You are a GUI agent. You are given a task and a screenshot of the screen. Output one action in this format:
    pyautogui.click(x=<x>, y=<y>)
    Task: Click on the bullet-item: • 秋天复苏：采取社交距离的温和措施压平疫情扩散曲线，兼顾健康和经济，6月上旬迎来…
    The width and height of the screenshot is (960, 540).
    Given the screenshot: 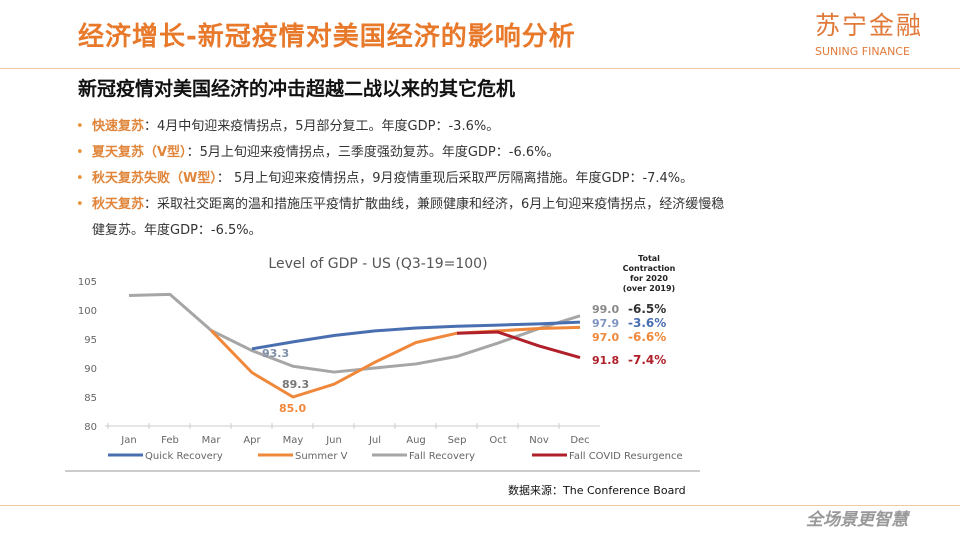 What is the action you would take?
    pyautogui.click(x=400, y=204)
    